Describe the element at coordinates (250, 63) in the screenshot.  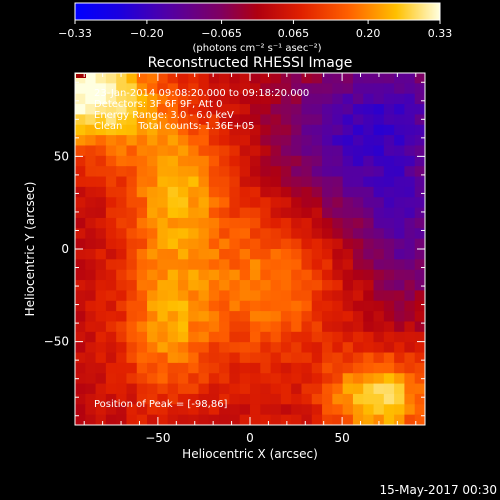
I see `chart-title: Reconstructed RHESSI Image` at that location.